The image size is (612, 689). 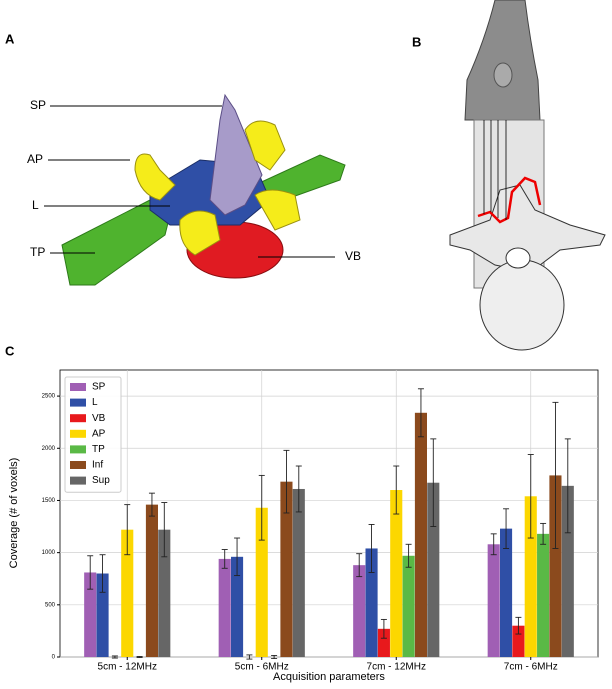 I want to click on x-axis-label: Acquisition parameters, so click(x=329, y=677).